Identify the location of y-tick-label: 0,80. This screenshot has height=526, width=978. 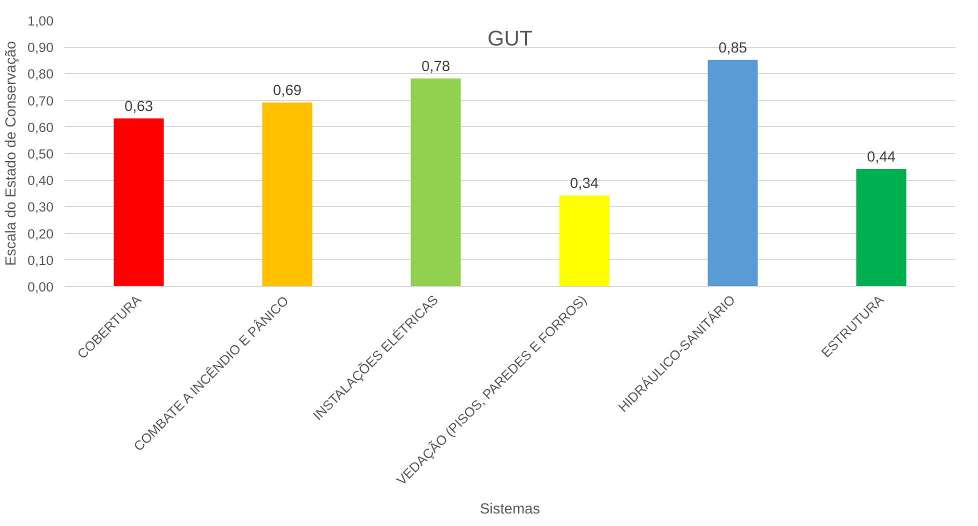
(41, 74).